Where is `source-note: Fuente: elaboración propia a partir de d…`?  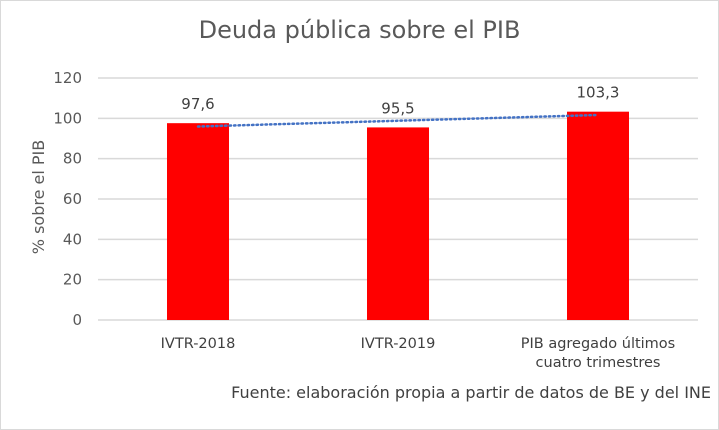 source-note: Fuente: elaboración propia a partir de d… is located at coordinates (471, 392).